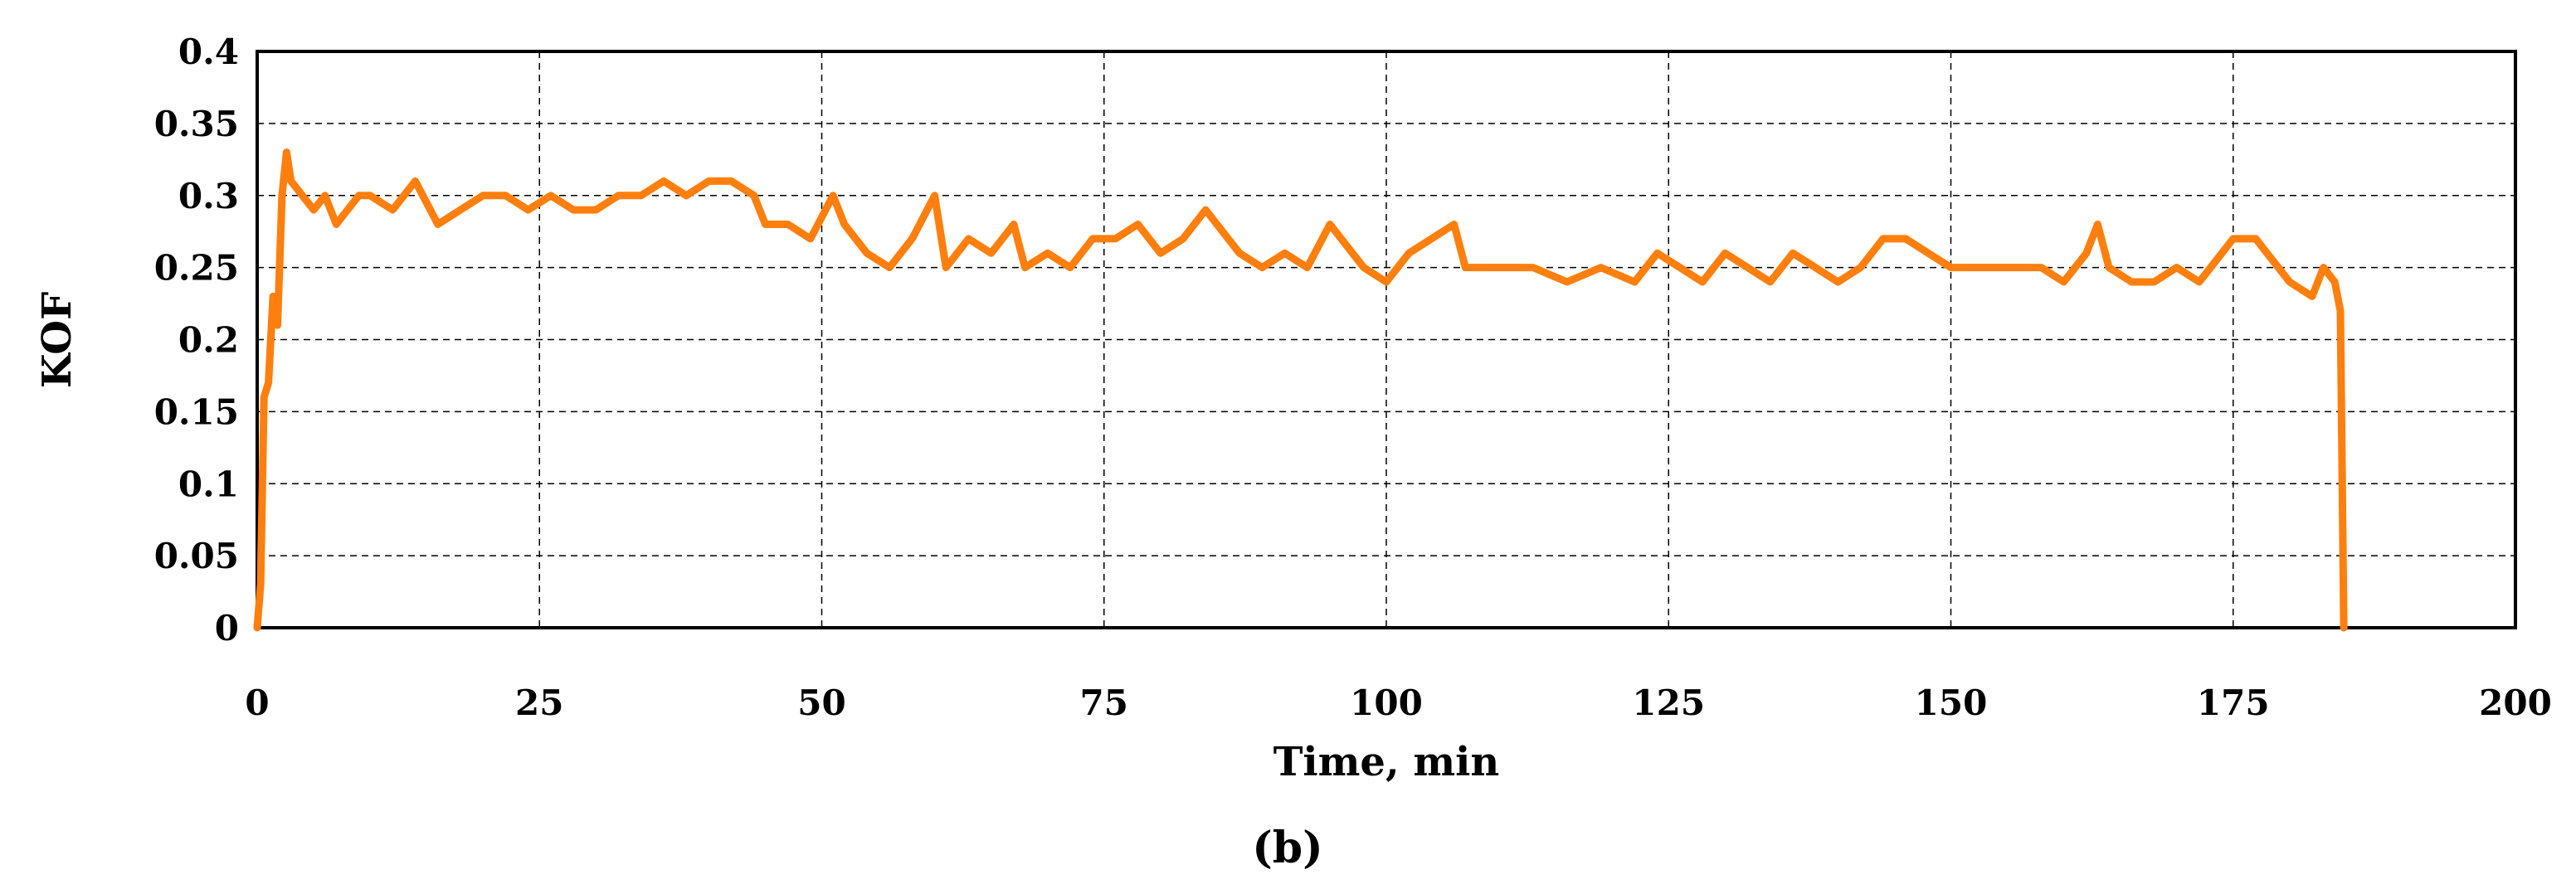  I want to click on y-tick-label: 0.4, so click(208, 52).